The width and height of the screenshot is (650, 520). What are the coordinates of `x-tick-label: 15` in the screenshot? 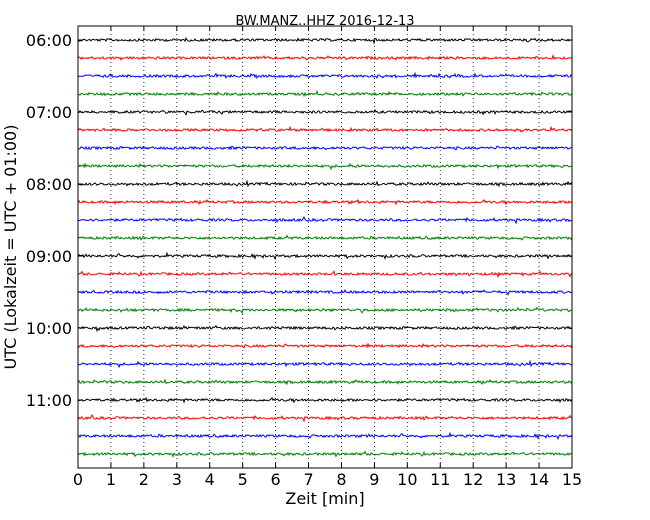 It's located at (572, 479).